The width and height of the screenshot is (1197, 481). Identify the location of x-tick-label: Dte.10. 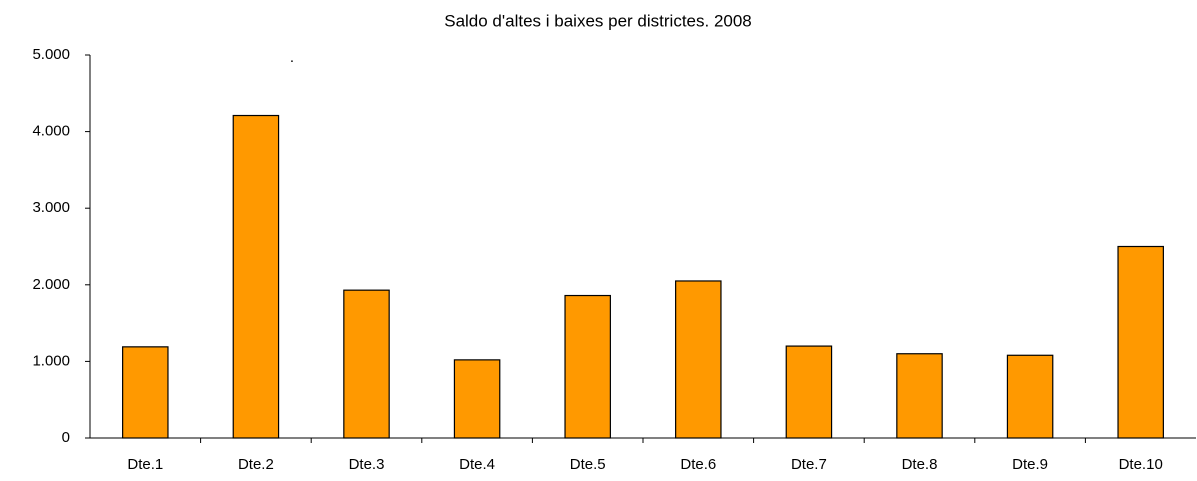
(1141, 464).